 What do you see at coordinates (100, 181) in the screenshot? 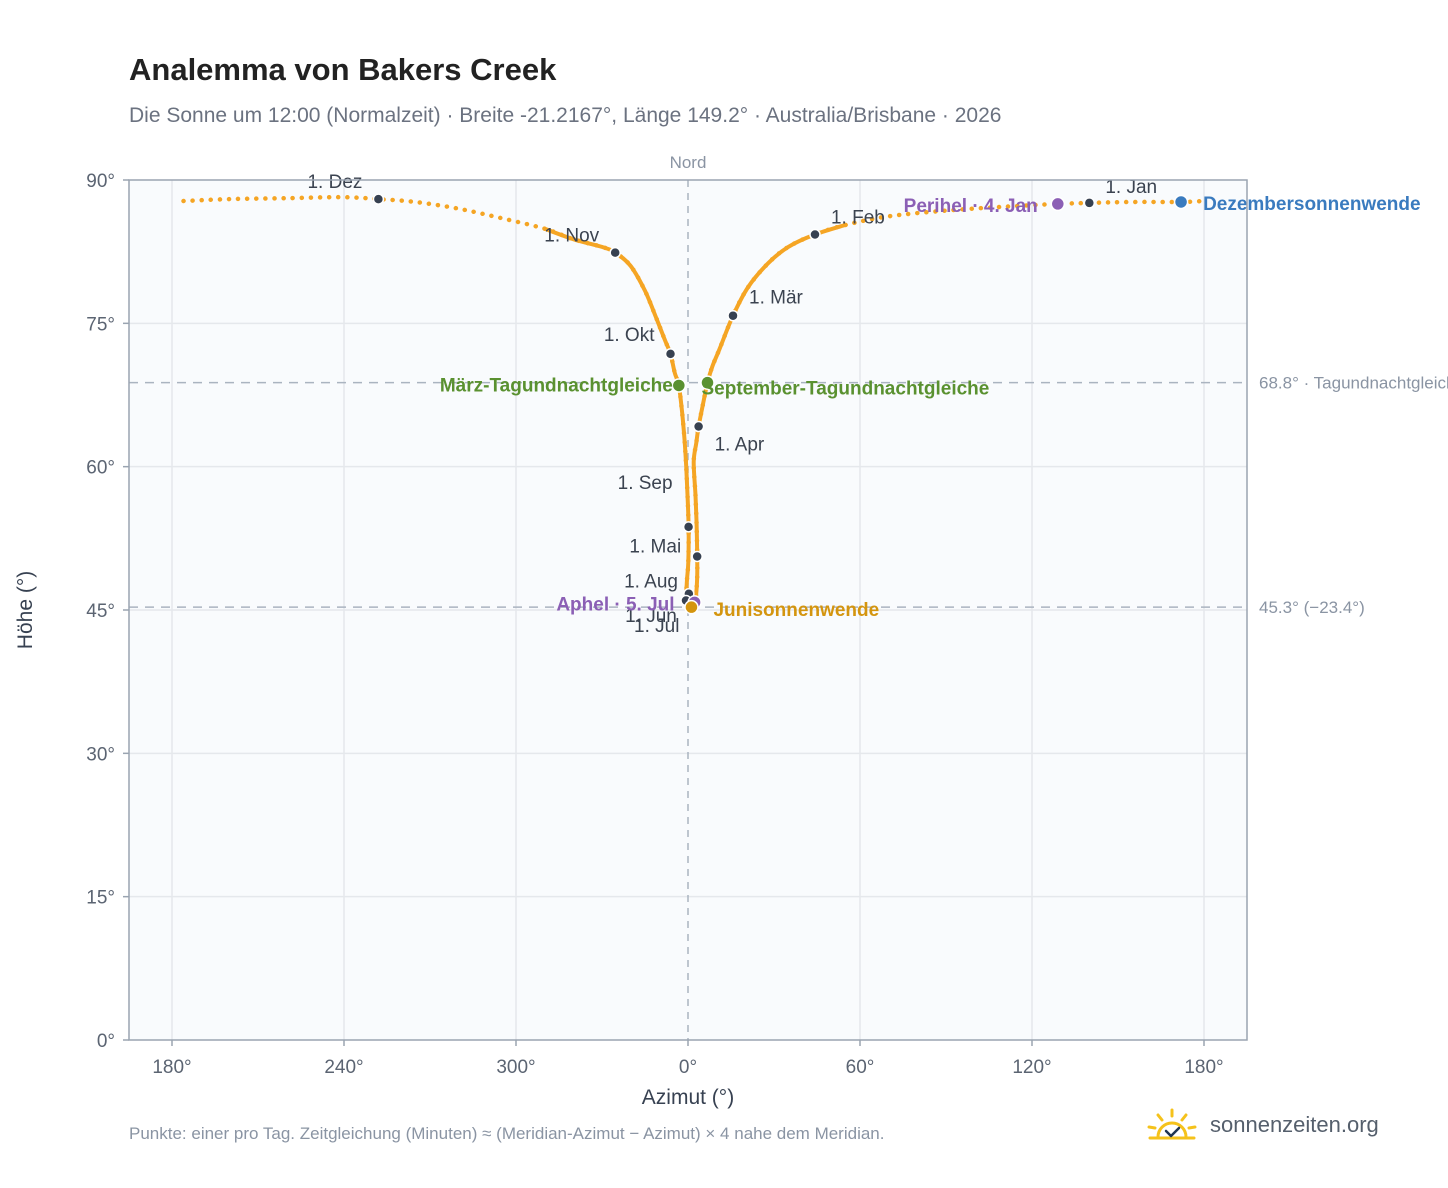
I see `y-tick-label: 90°` at bounding box center [100, 181].